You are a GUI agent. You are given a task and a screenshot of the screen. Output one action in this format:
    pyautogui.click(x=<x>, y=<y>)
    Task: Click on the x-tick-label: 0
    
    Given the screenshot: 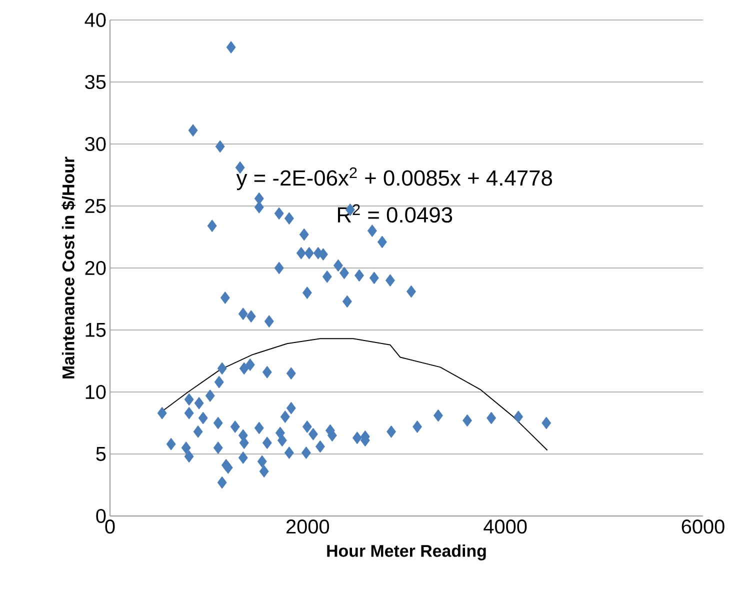 What is the action you would take?
    pyautogui.click(x=110, y=527)
    